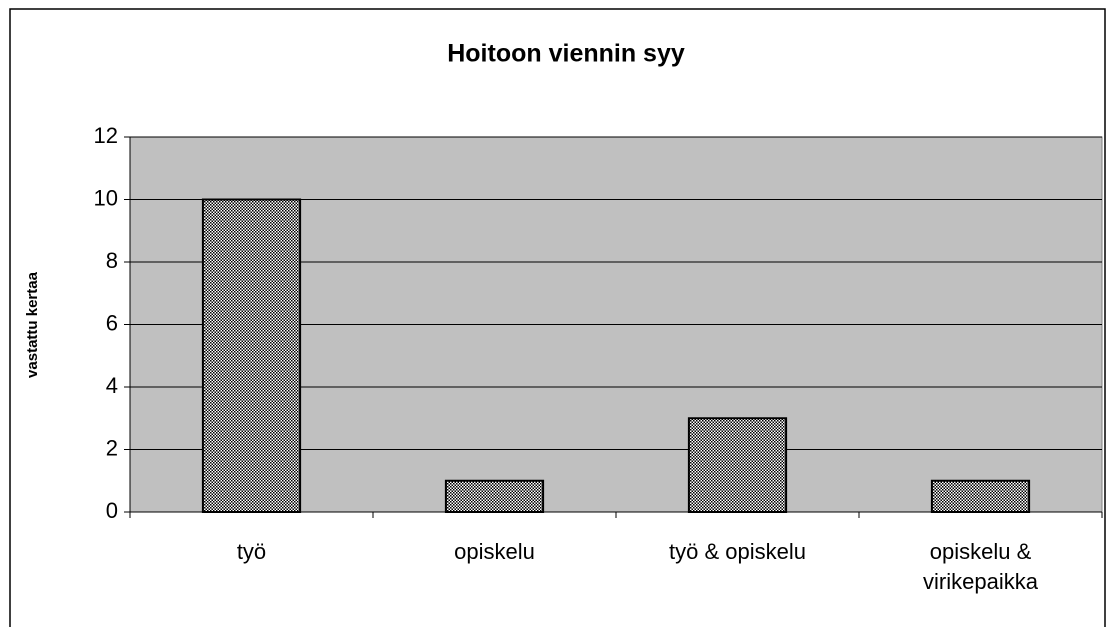 The width and height of the screenshot is (1117, 627). What do you see at coordinates (566, 54) in the screenshot?
I see `chart-title: Hoitoon viennin syy` at bounding box center [566, 54].